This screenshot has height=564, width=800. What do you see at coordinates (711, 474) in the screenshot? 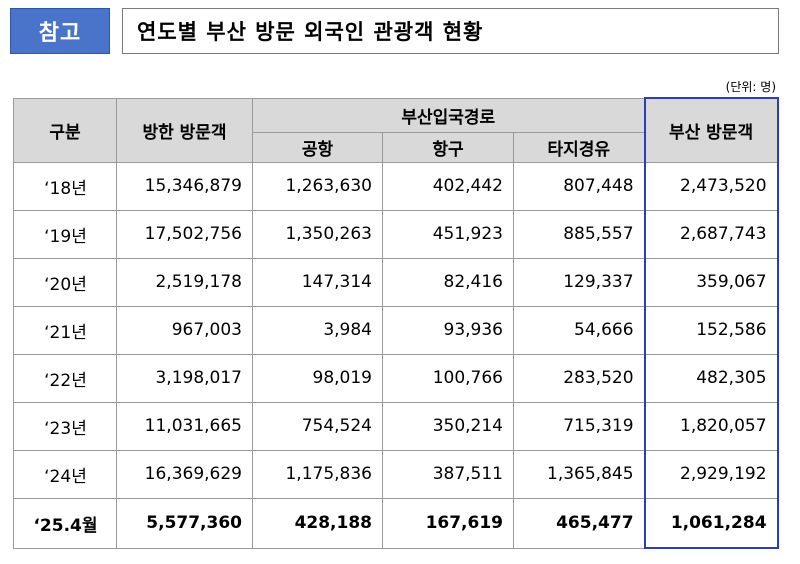
I see `cell-busan: 2,929,192` at bounding box center [711, 474].